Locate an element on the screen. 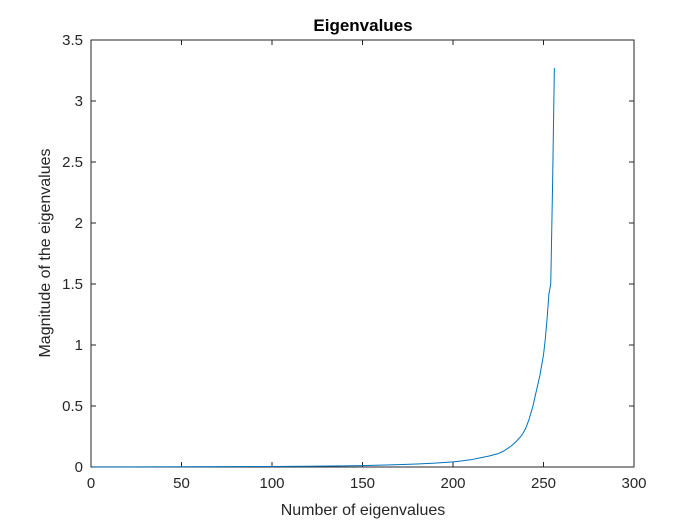 Image resolution: width=700 pixels, height=525 pixels. x-tick-label: 50 is located at coordinates (181, 483).